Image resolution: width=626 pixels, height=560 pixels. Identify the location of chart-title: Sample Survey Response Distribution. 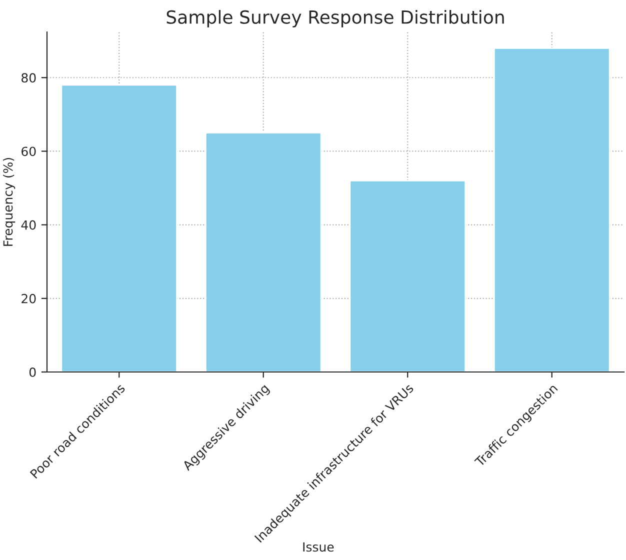
(335, 19).